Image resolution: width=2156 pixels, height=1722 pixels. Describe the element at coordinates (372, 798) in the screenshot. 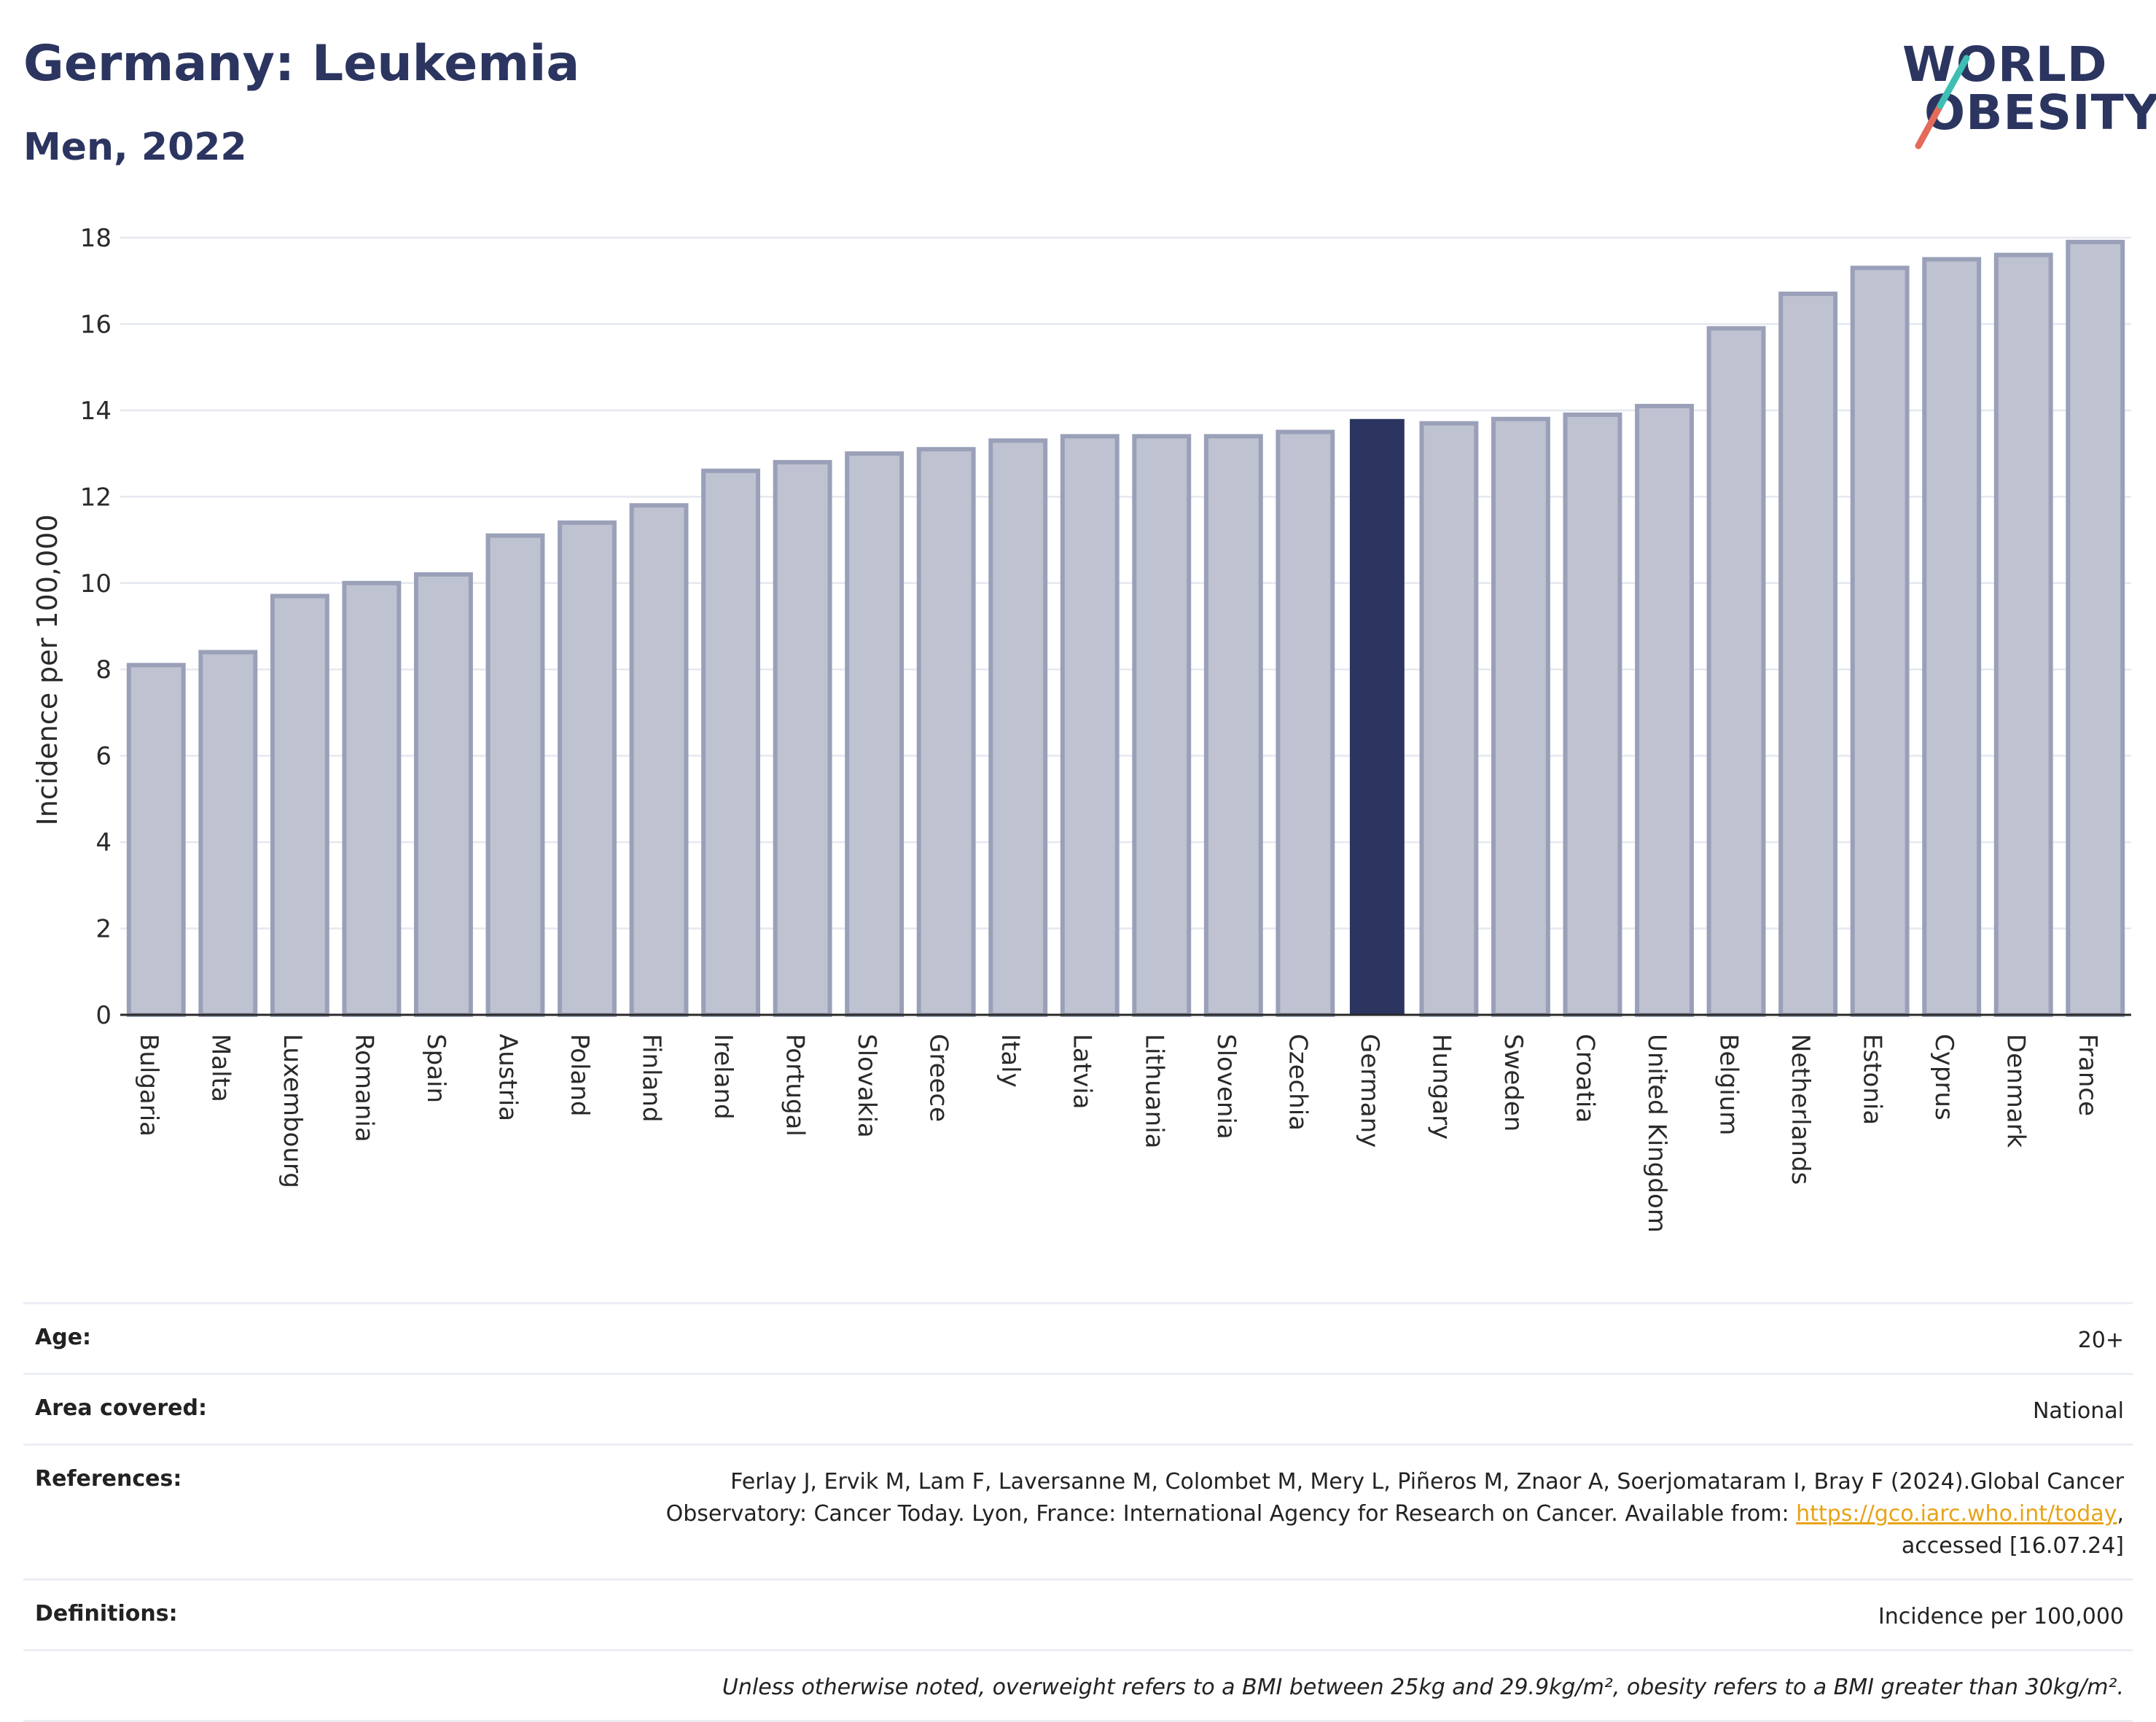

I see `bar-romania` at that location.